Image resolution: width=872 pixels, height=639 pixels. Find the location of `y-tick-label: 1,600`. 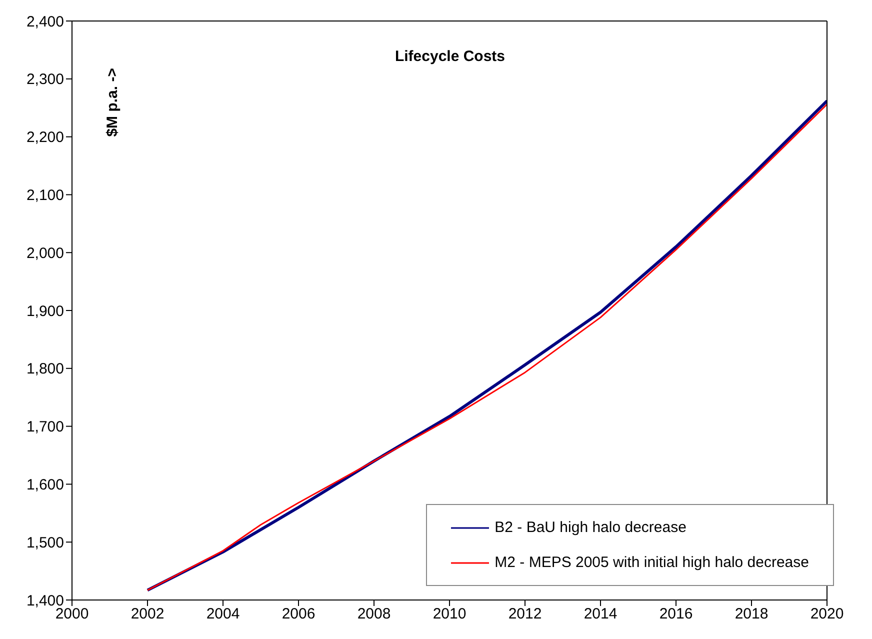

y-tick-label: 1,600 is located at coordinates (45, 485).